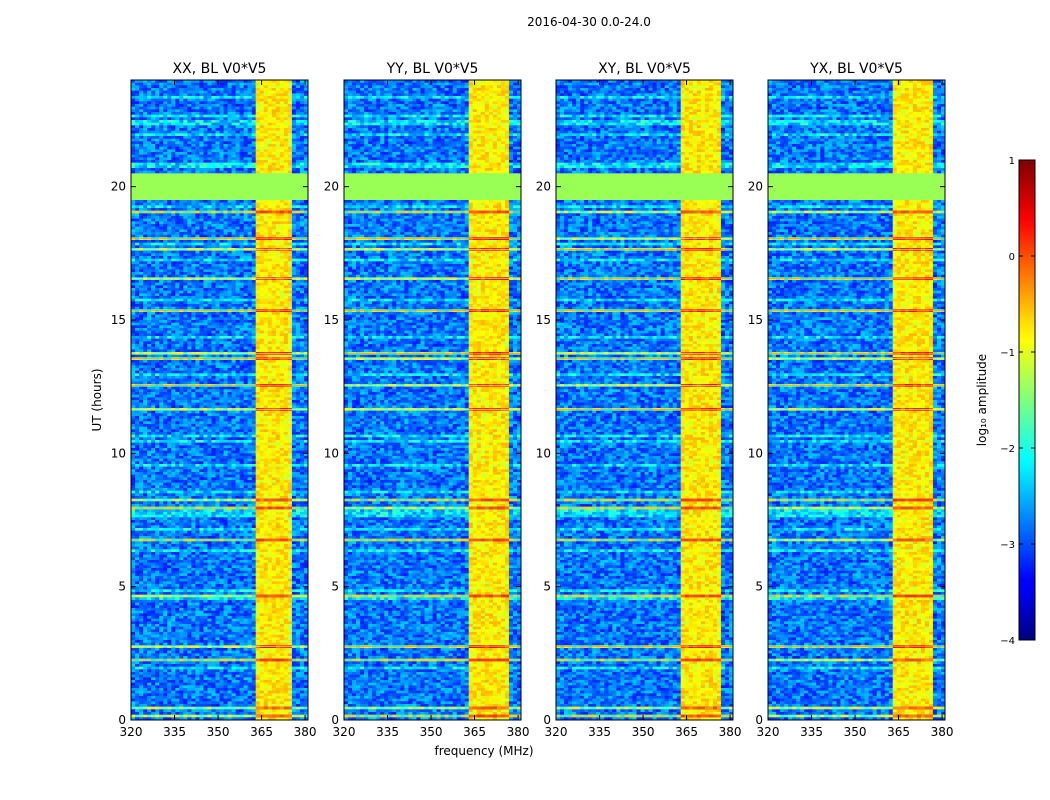 The height and width of the screenshot is (800, 1050). I want to click on colorbar-label: log₁₀ amplitude, so click(982, 400).